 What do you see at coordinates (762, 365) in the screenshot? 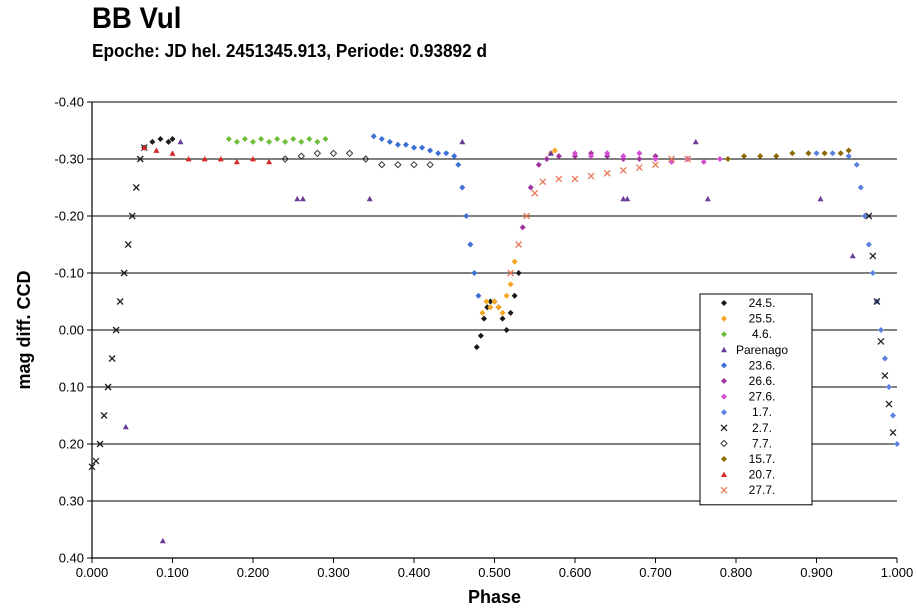
I see `legend-label-4: 23.6.` at bounding box center [762, 365].